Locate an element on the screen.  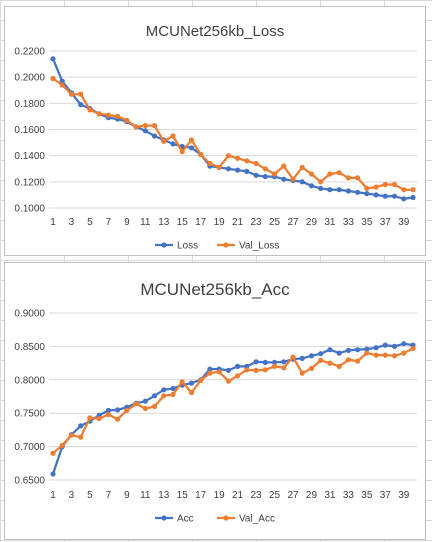
loss-legend-entry-val-loss: Val_Loss is located at coordinates (248, 246).